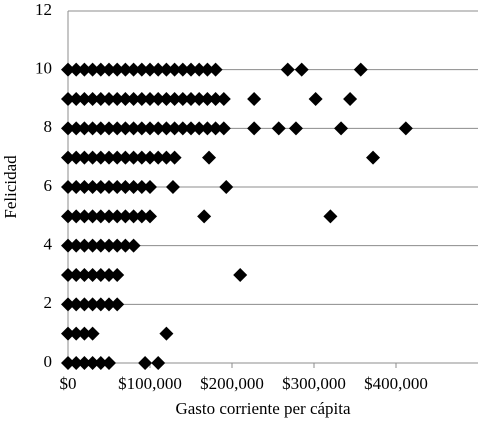  Describe the element at coordinates (48, 185) in the screenshot. I see `y-tick-label: 6` at that location.